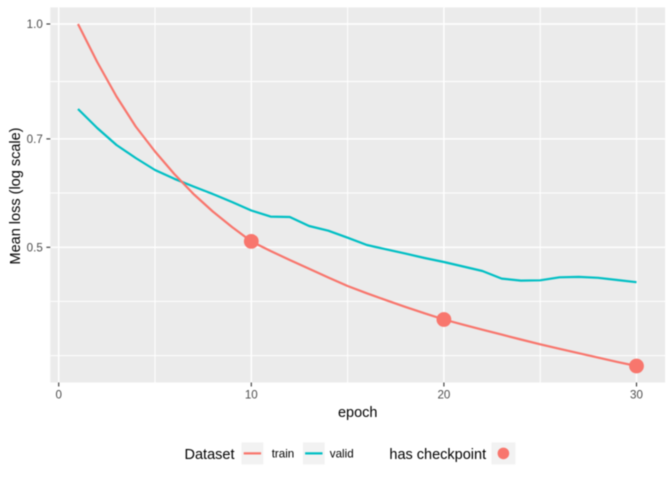 The image size is (672, 485). Describe the element at coordinates (443, 395) in the screenshot. I see `svg-text: 20` at that location.